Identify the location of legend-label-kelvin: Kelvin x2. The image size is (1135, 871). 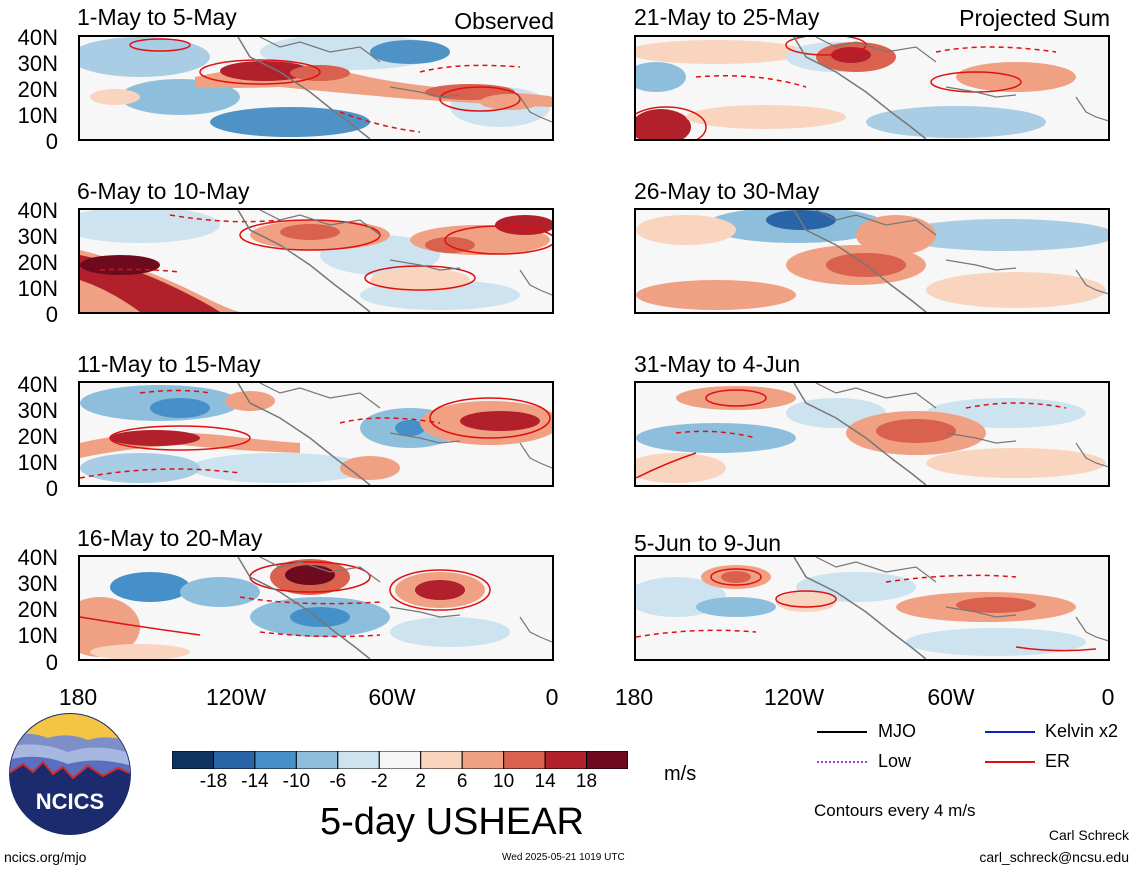
(1082, 731).